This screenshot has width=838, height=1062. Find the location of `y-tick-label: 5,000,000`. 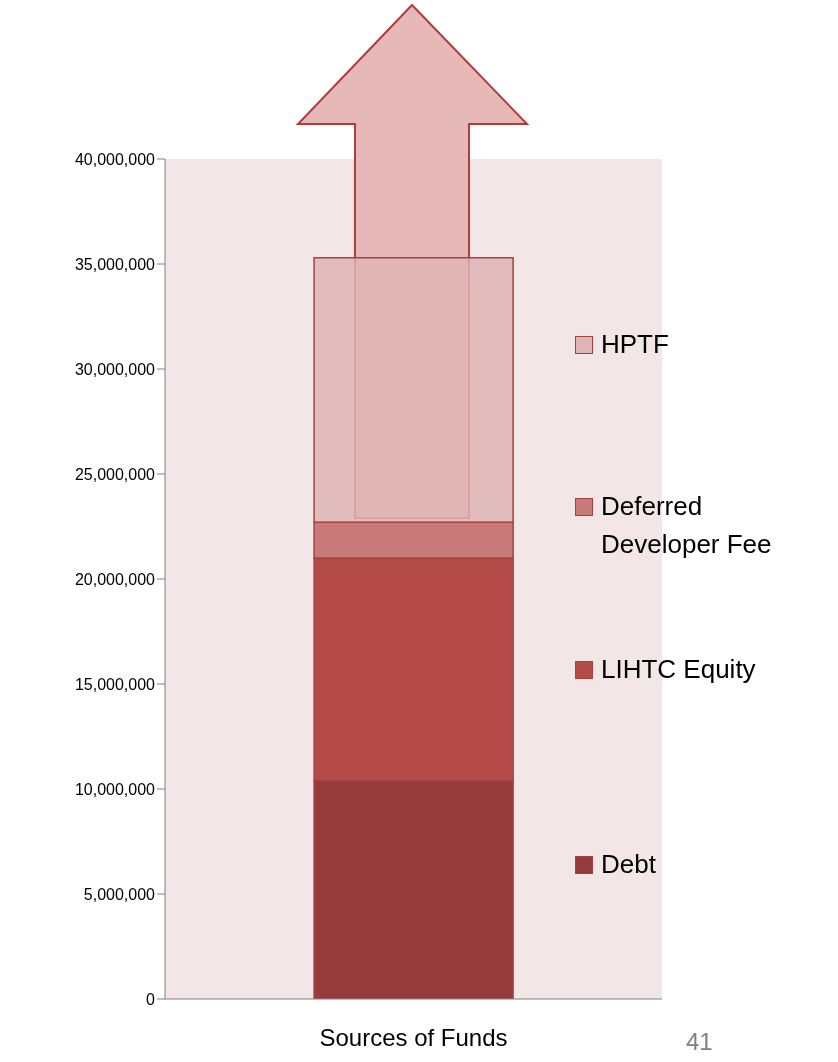

y-tick-label: 5,000,000 is located at coordinates (119, 894).